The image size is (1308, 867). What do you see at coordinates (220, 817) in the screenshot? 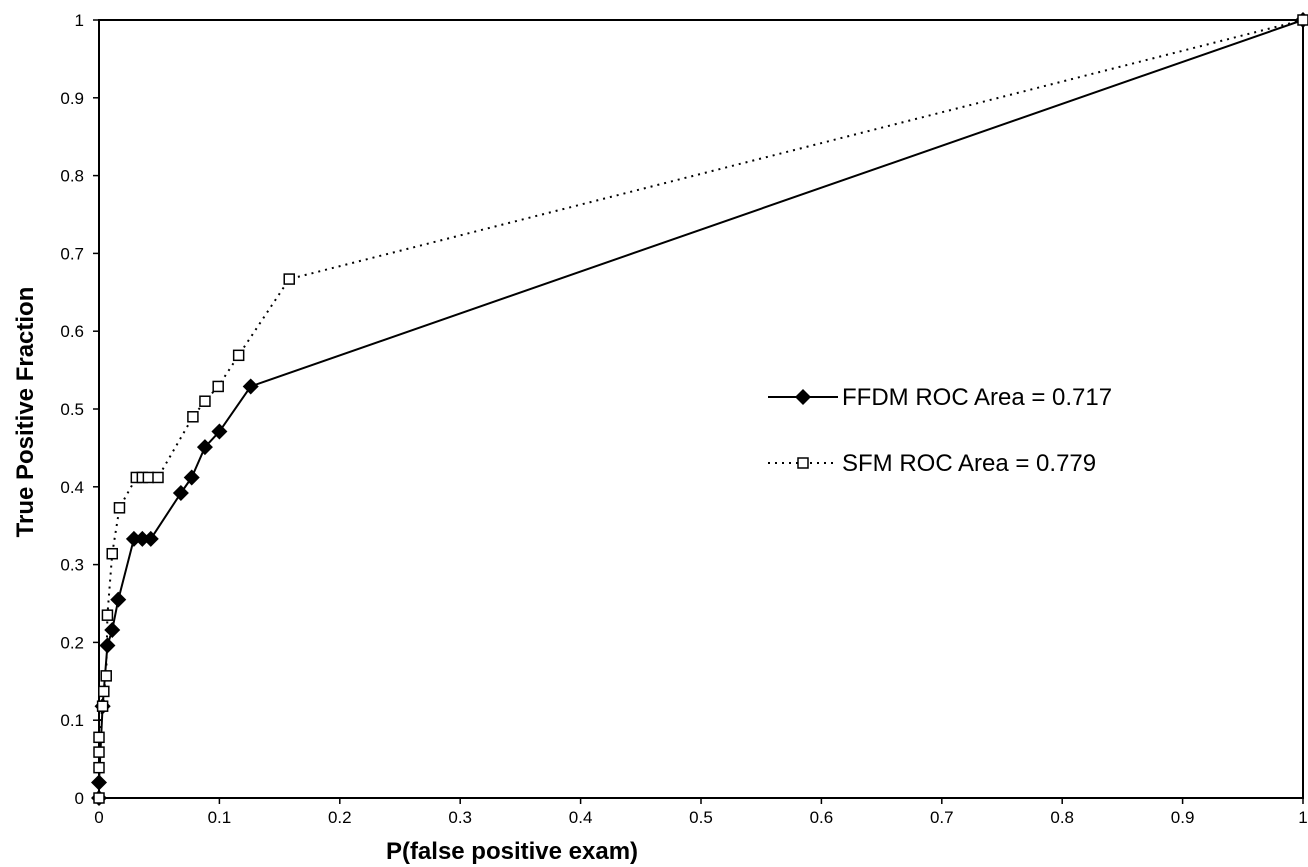
I see `x-tick-label: 0.1` at bounding box center [220, 817].